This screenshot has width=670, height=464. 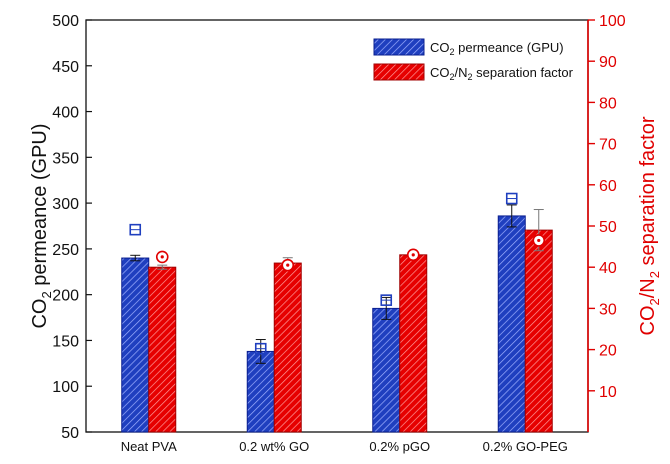 What do you see at coordinates (608, 227) in the screenshot?
I see `right-tick-label: 50` at bounding box center [608, 227].